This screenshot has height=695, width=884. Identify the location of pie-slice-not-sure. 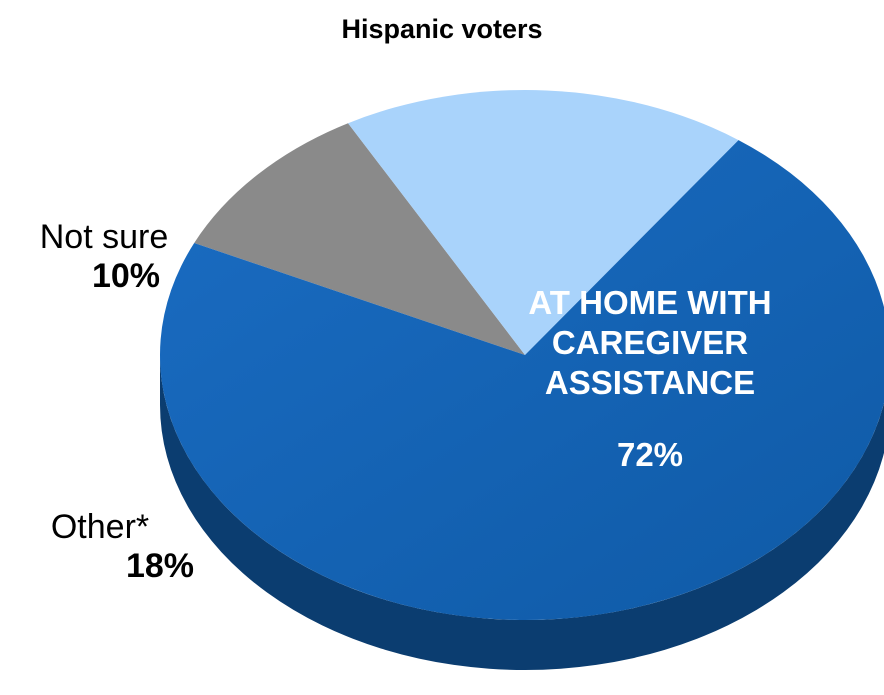
(359, 239).